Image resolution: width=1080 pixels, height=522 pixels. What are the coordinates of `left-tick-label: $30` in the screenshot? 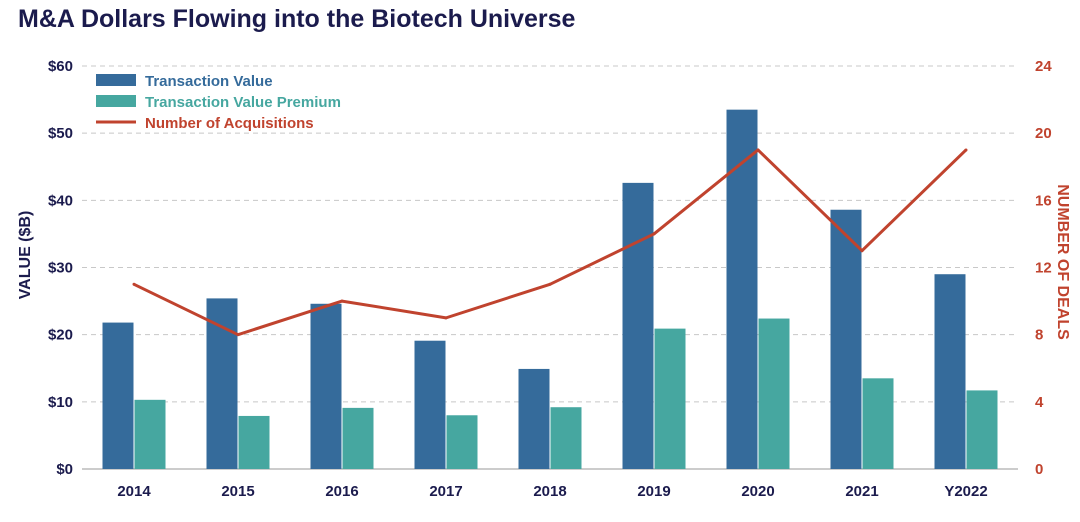 It's located at (60, 268).